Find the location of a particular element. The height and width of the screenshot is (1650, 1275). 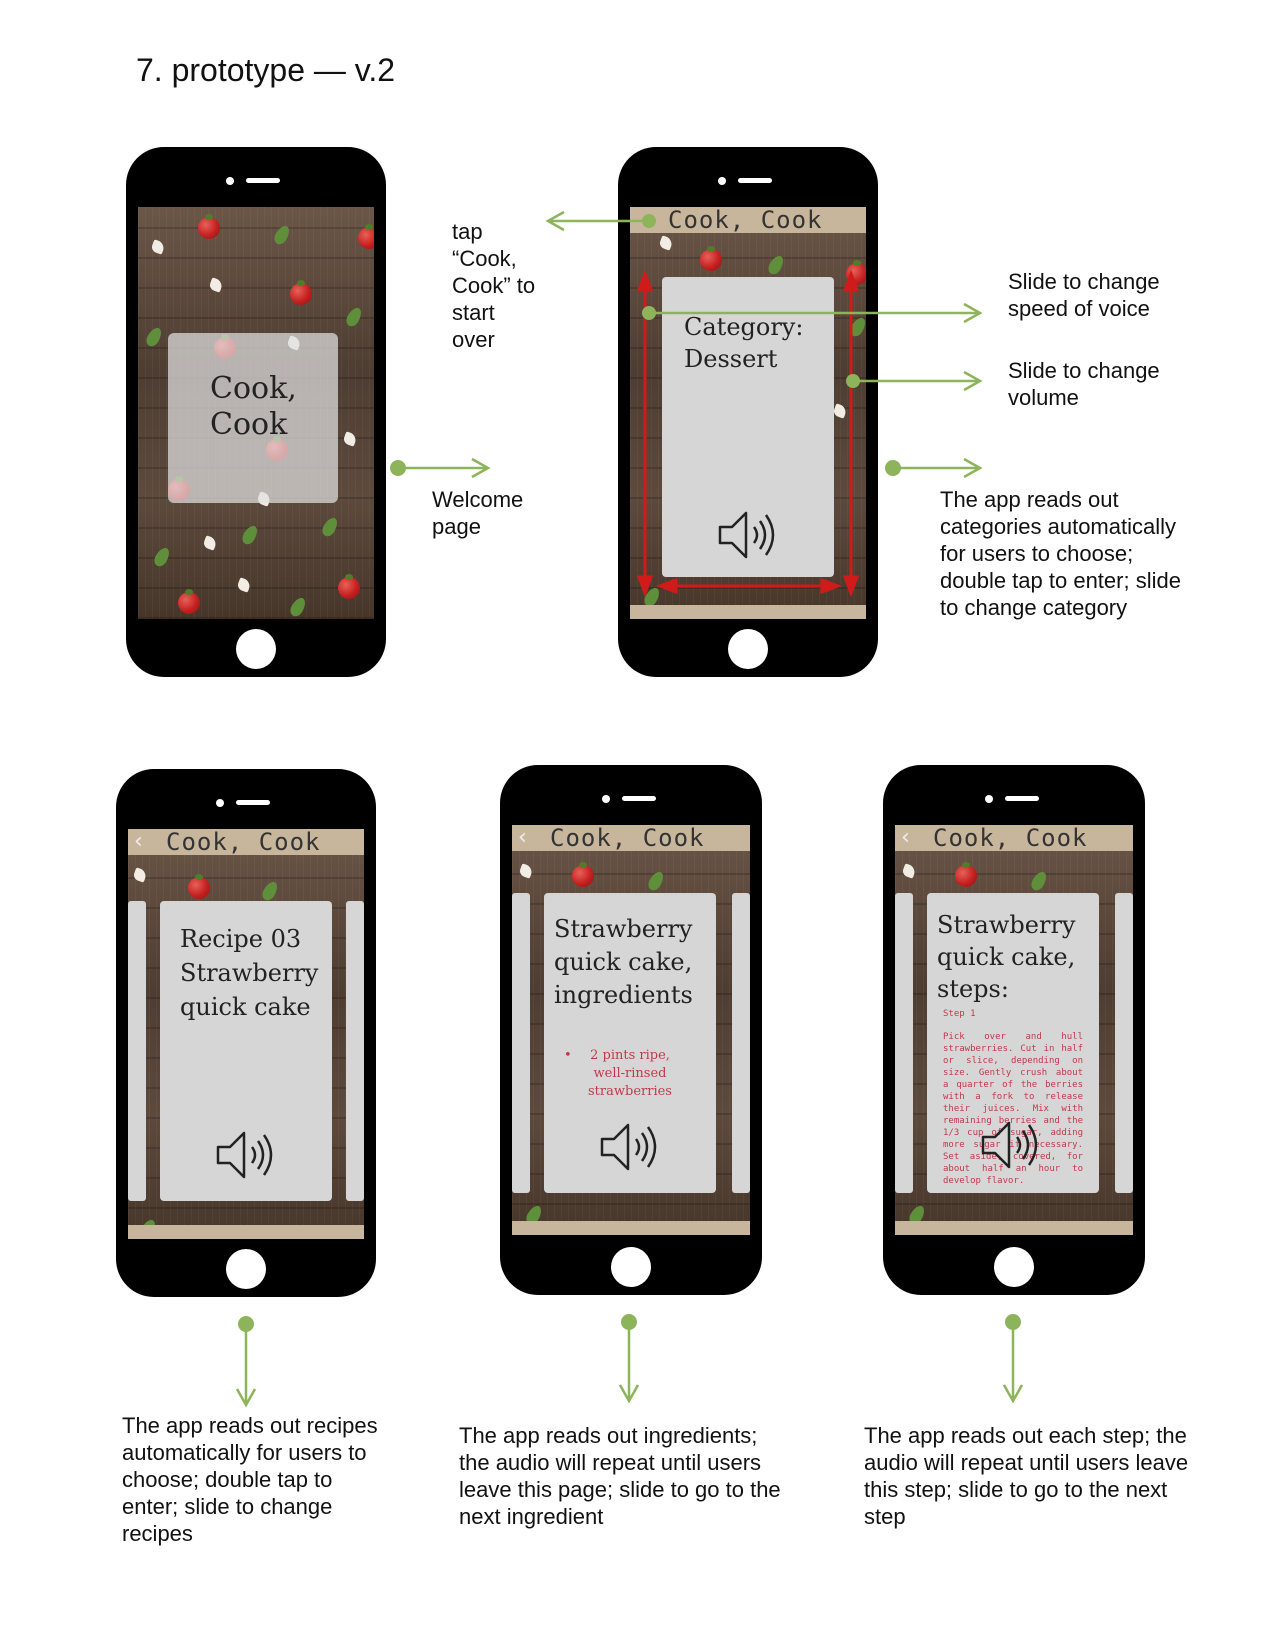

steps-title-line3: steps: is located at coordinates (973, 989).